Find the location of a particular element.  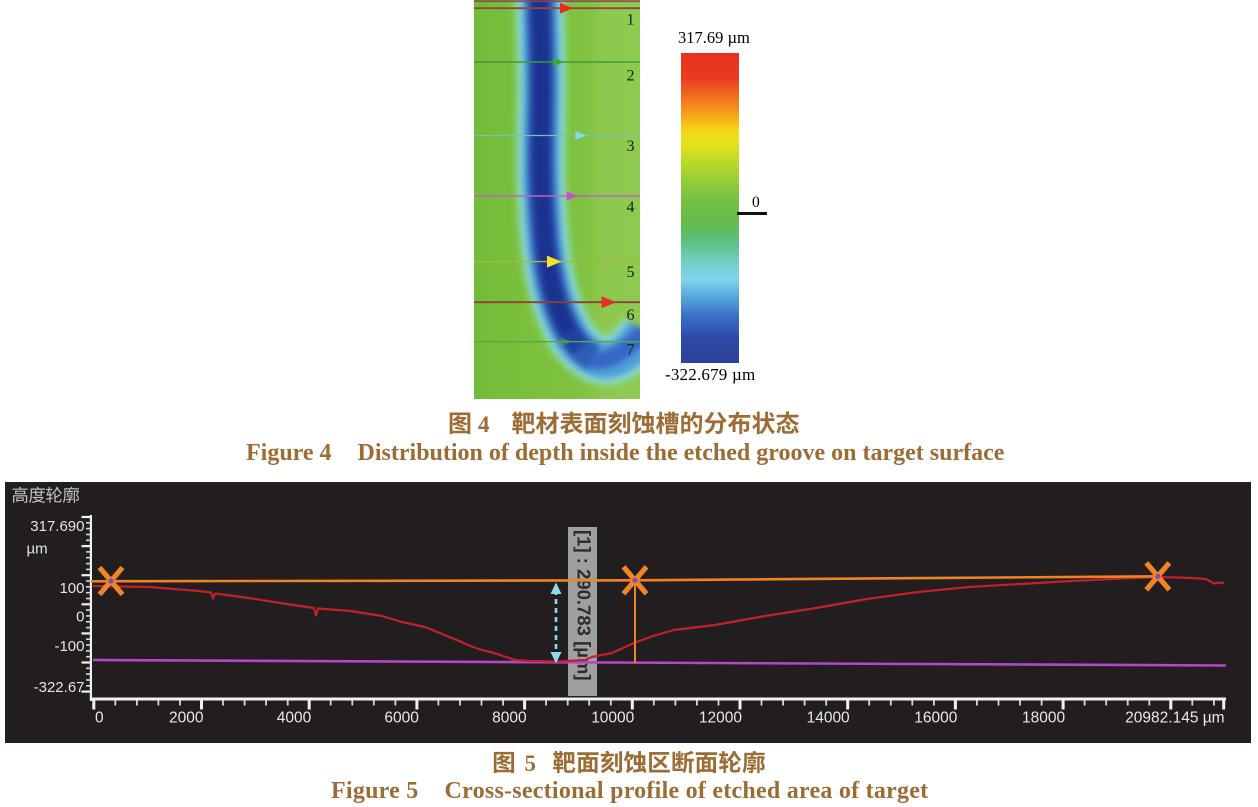

svg-text: 14000 is located at coordinates (828, 718).